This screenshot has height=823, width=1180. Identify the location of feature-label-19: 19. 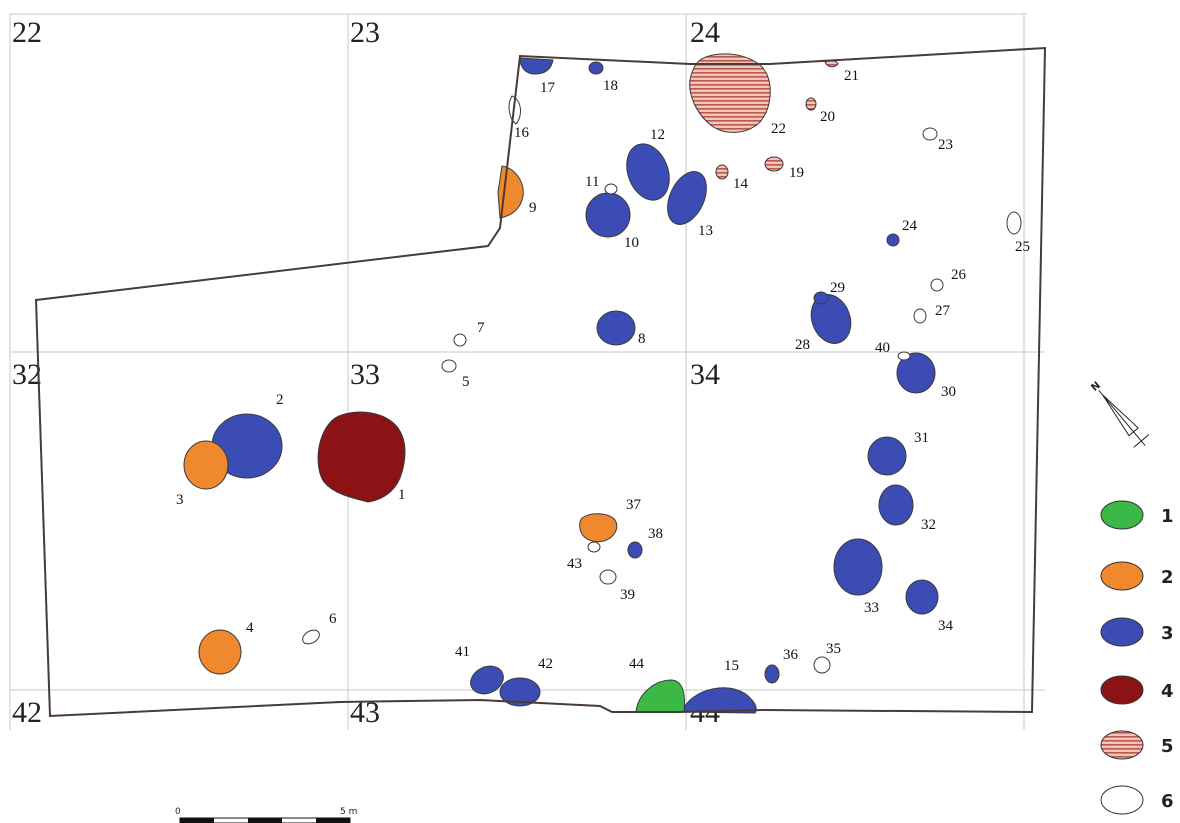
(796, 173).